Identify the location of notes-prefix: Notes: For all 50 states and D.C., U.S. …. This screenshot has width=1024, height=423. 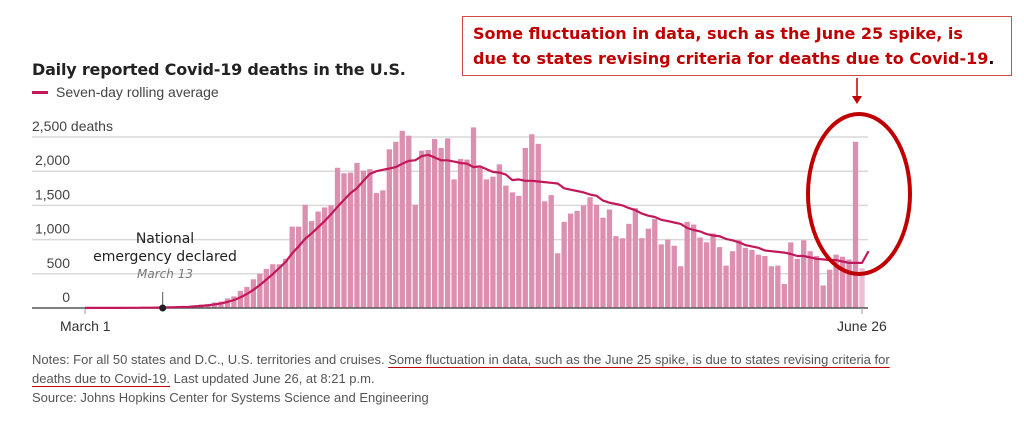
(210, 359).